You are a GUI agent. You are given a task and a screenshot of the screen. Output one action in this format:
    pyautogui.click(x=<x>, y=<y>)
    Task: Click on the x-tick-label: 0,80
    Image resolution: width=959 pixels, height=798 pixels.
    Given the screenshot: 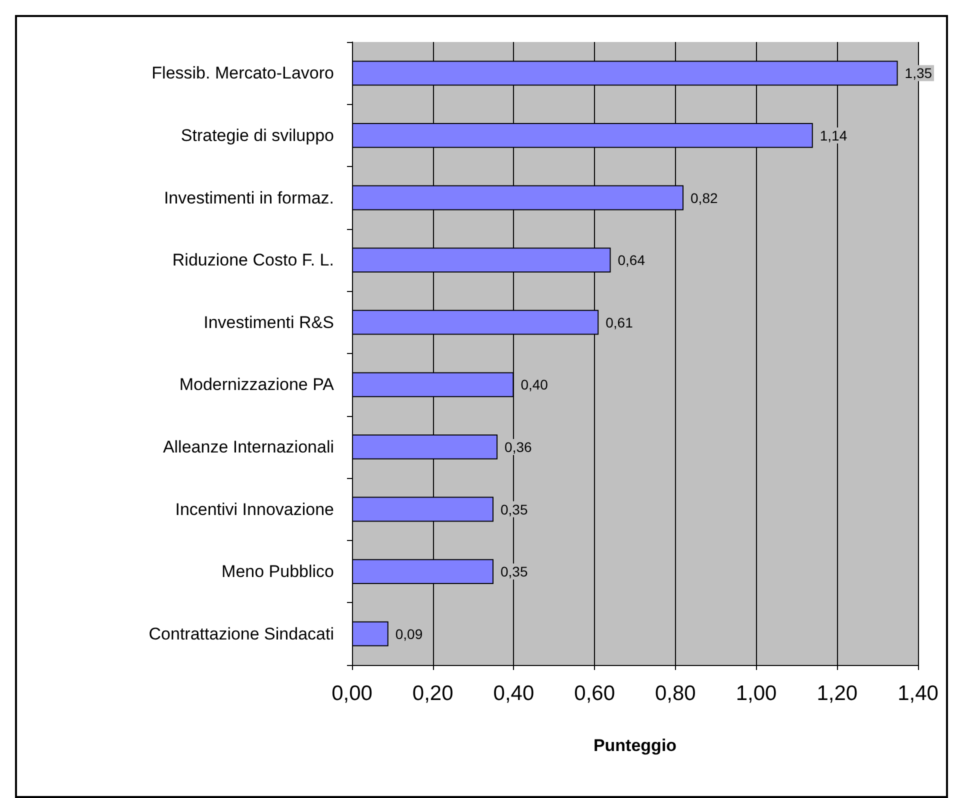 What is the action you would take?
    pyautogui.click(x=675, y=693)
    